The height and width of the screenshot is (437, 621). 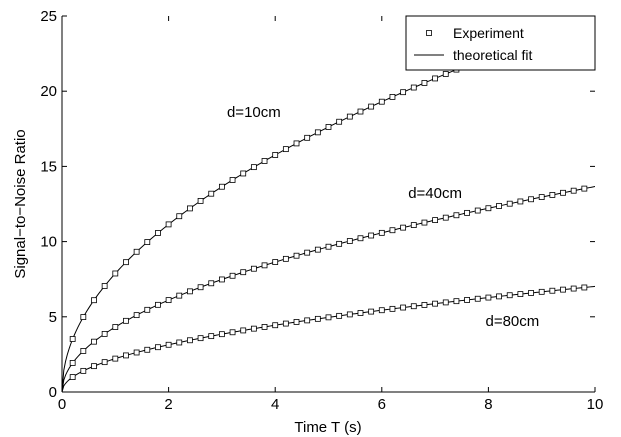 What do you see at coordinates (53, 392) in the screenshot?
I see `y-tick-label: 0` at bounding box center [53, 392].